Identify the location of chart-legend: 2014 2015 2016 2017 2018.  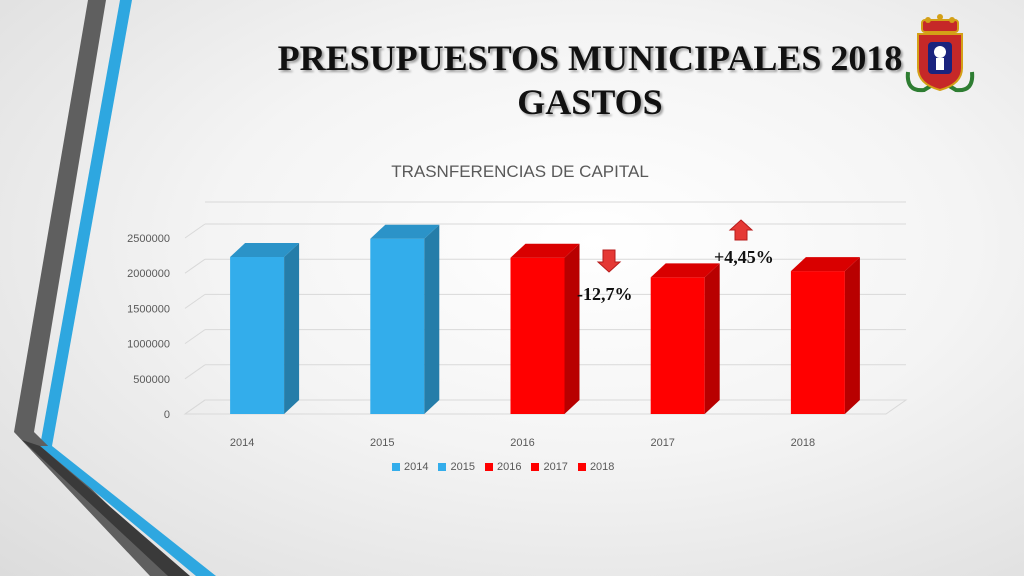
(517, 467).